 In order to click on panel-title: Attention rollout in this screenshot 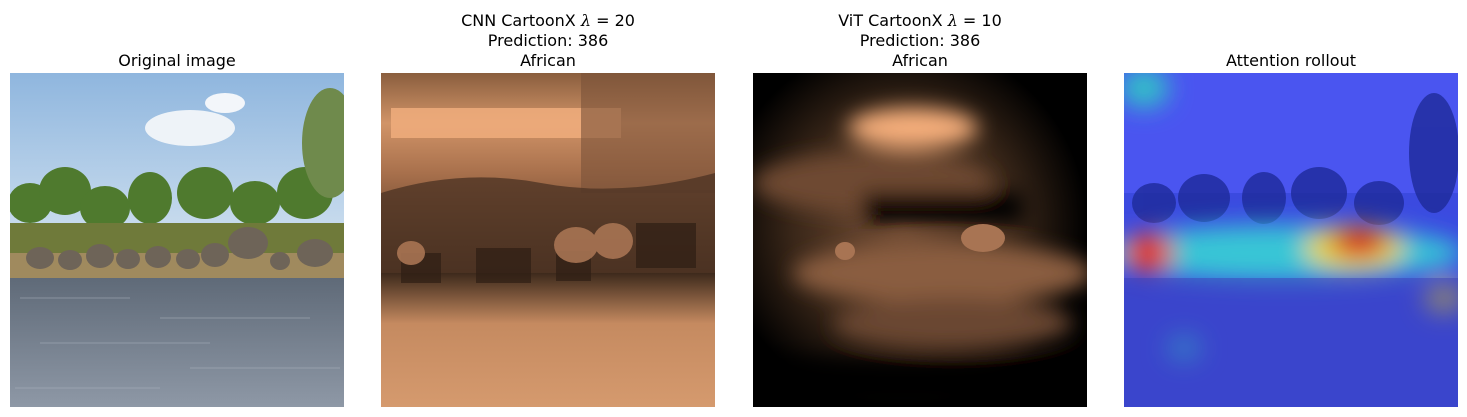, I will do `click(1280, 61)`.